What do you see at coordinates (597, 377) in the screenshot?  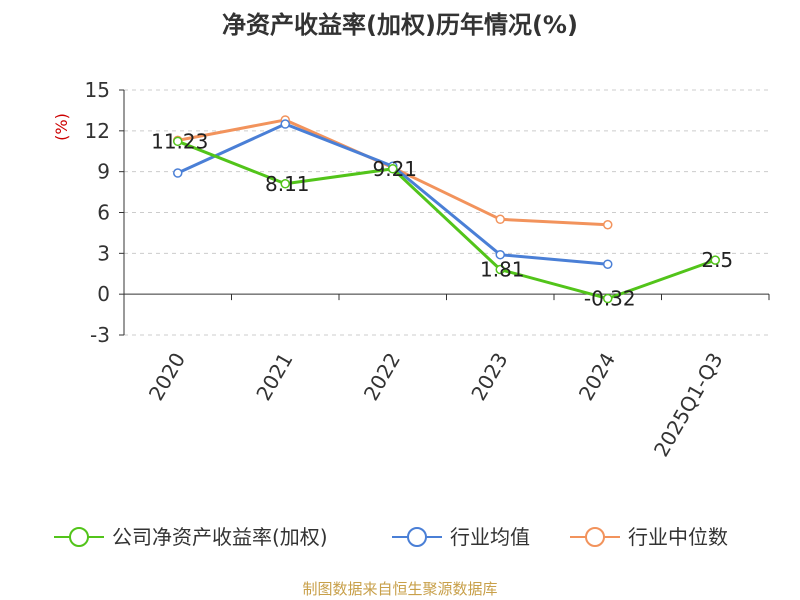 I see `x-tick-label: 2024` at bounding box center [597, 377].